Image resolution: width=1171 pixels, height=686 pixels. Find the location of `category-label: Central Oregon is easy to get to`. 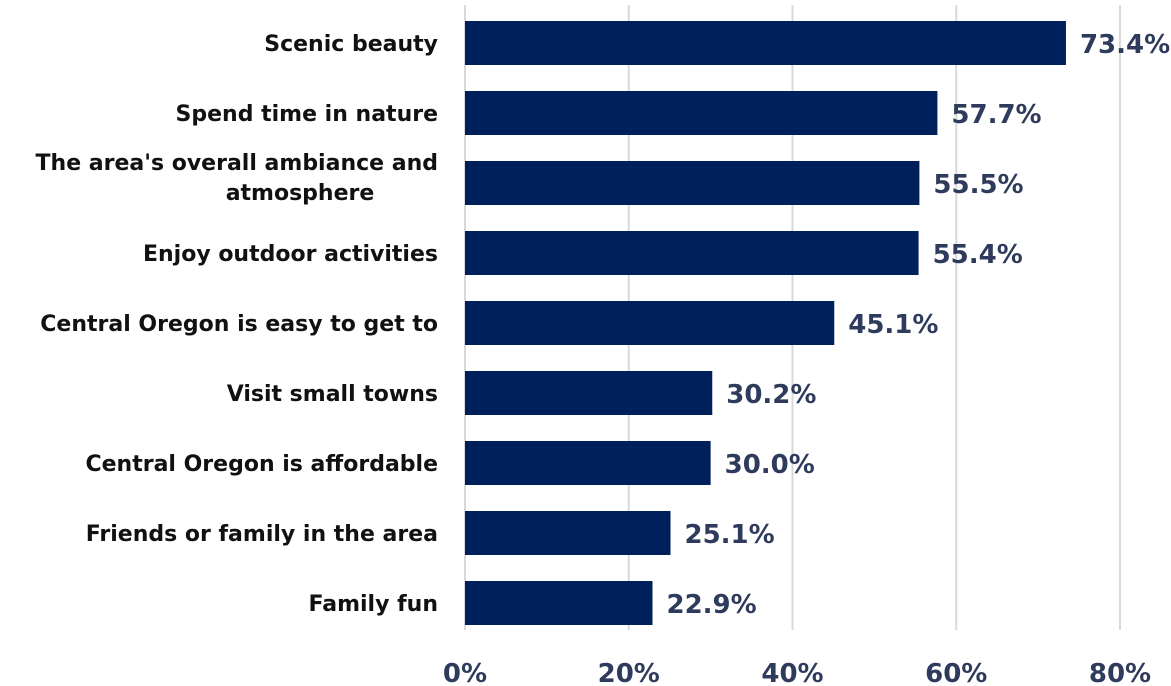

category-label: Central Oregon is easy to get to is located at coordinates (239, 324).